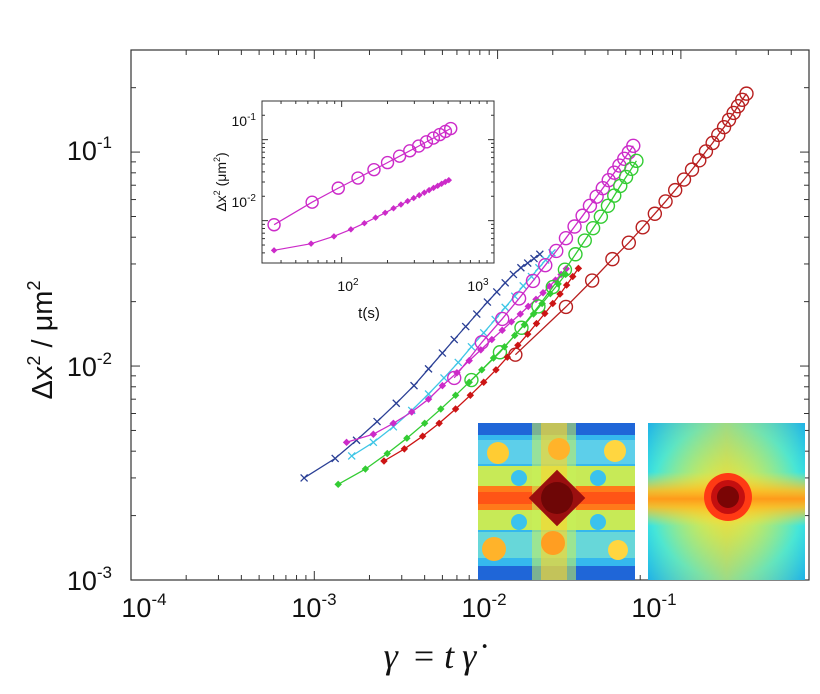  Describe the element at coordinates (348, 285) in the screenshot. I see `inset-x-tick-label-1e2: 10²` at that location.